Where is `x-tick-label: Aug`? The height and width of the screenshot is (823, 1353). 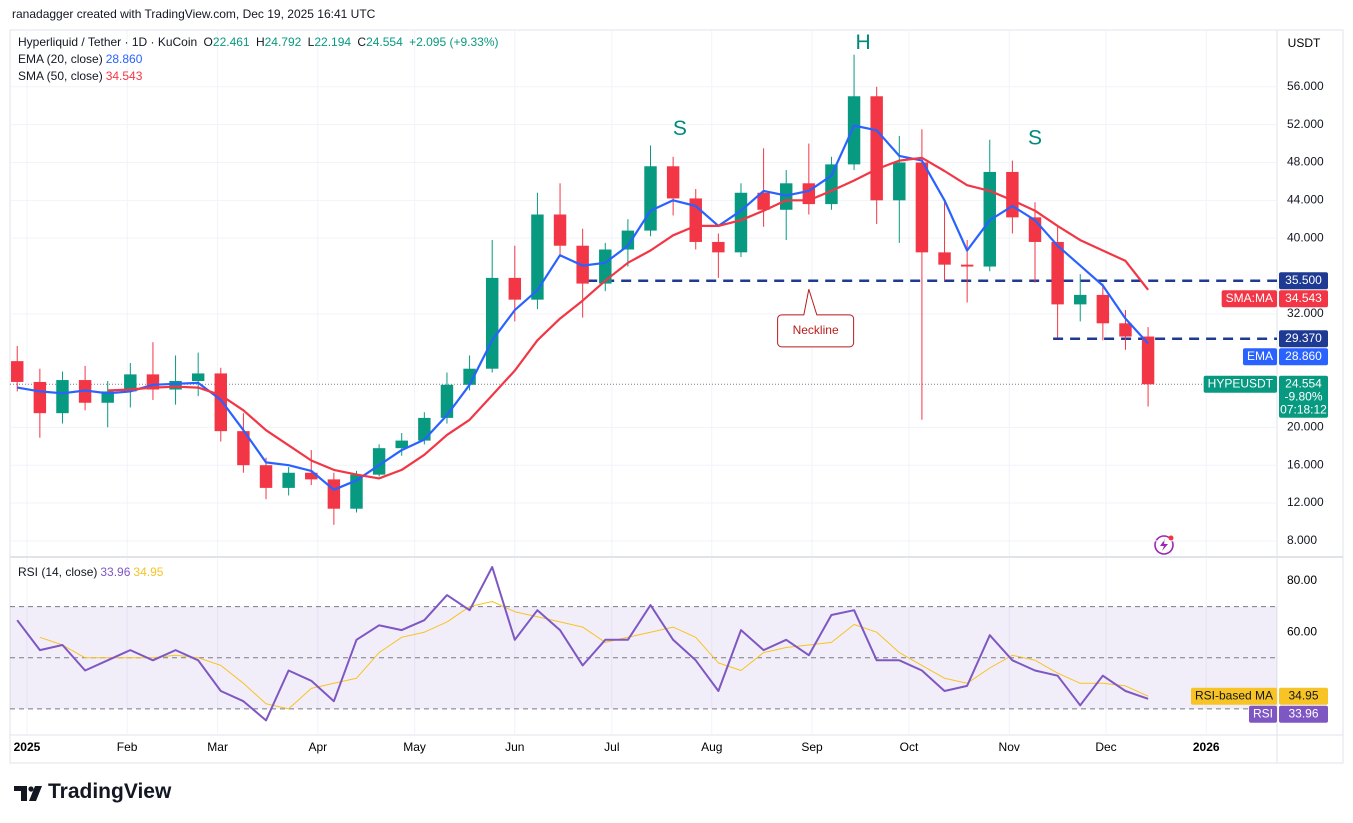 x-tick-label: Aug is located at coordinates (711, 747).